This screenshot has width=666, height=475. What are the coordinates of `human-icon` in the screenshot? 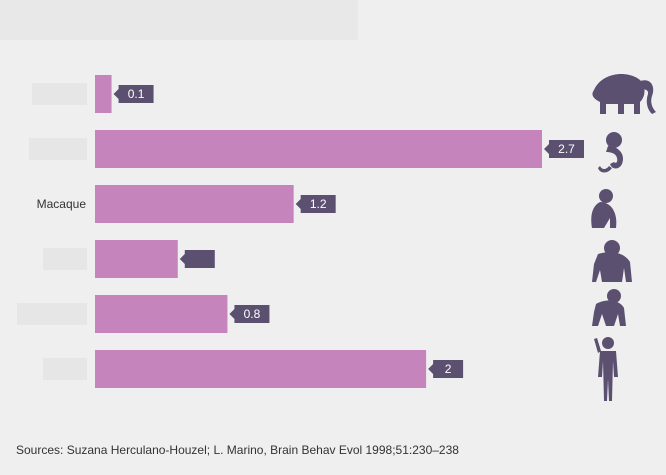 It's located at (606, 369).